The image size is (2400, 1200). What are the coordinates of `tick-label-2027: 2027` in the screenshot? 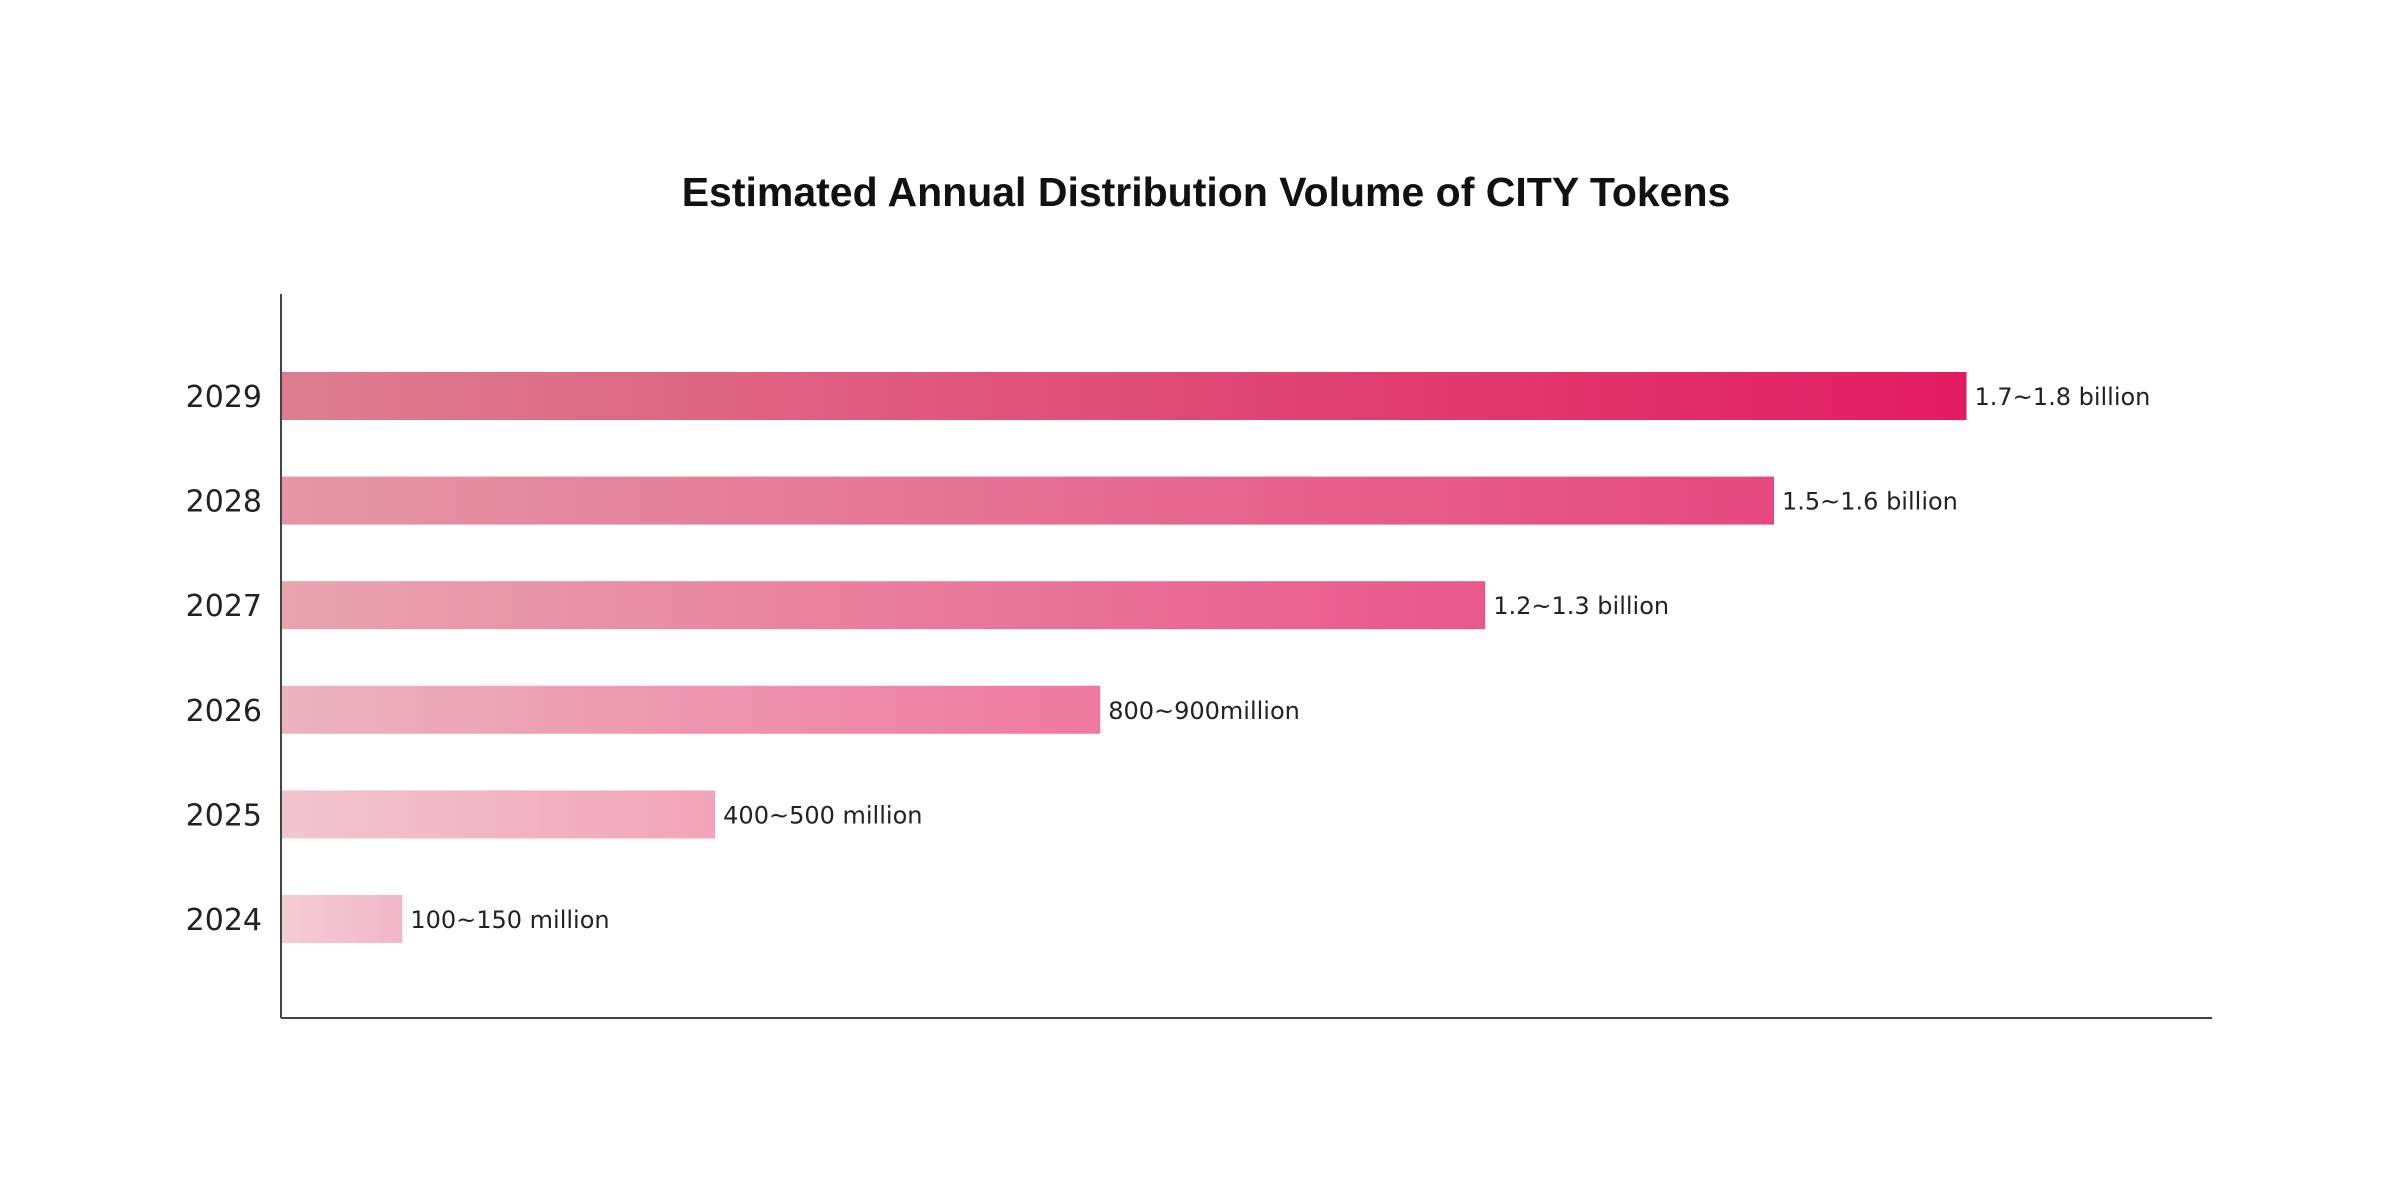 It's located at (224, 606).